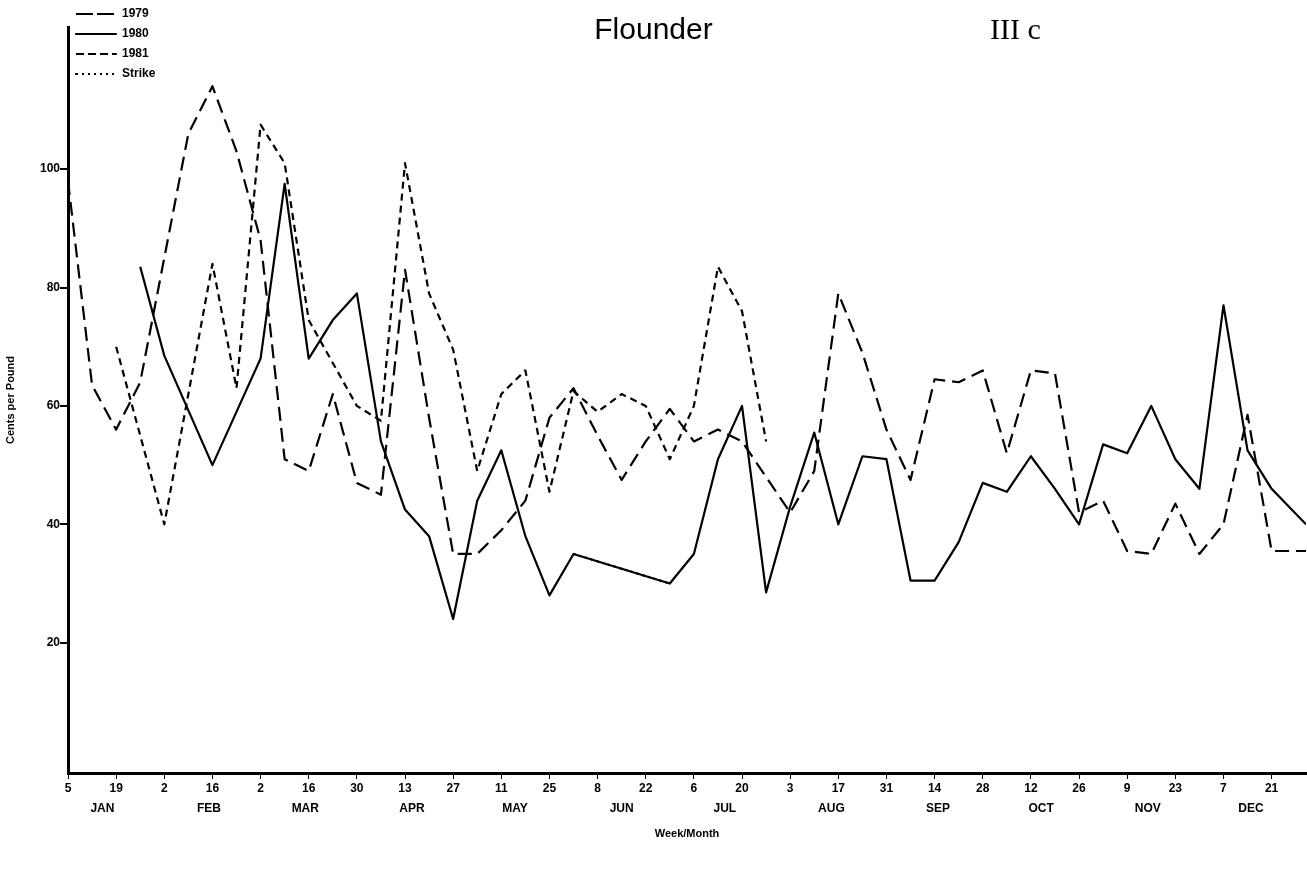  What do you see at coordinates (53, 286) in the screenshot?
I see `y-tick-label: 80` at bounding box center [53, 286].